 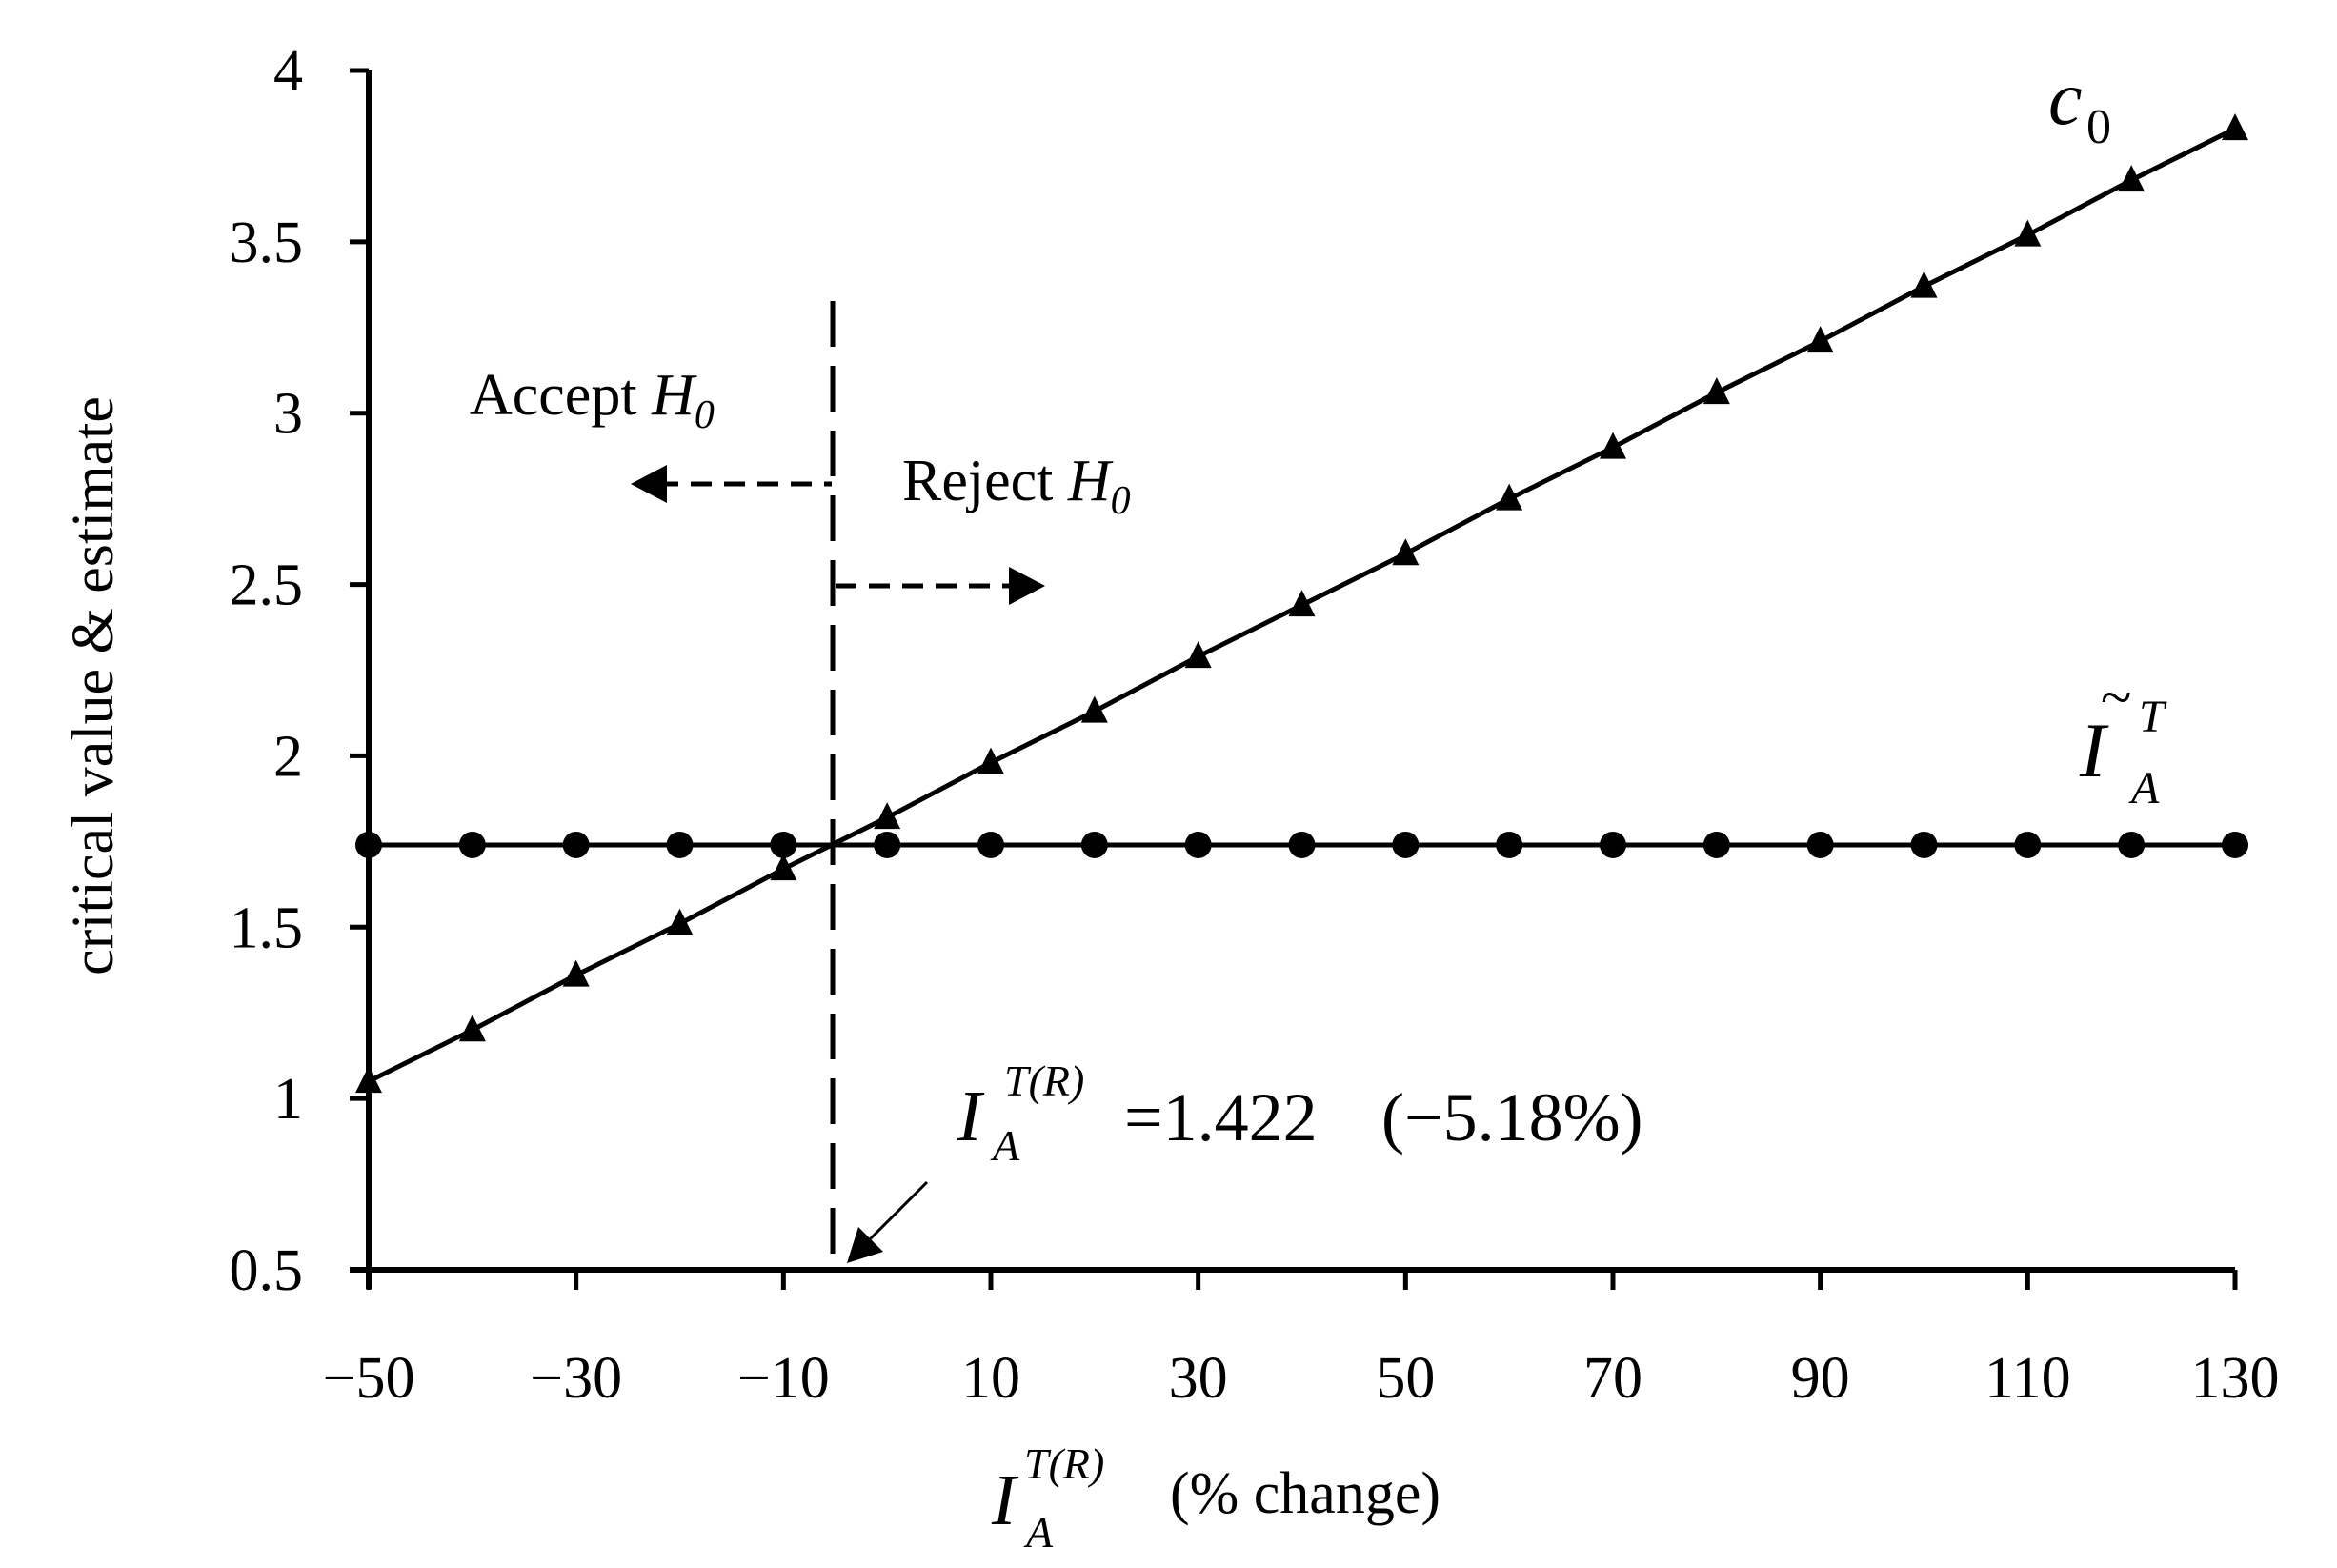 What do you see at coordinates (1305, 1493) in the screenshot?
I see `x-axis-unit: (% change)` at bounding box center [1305, 1493].